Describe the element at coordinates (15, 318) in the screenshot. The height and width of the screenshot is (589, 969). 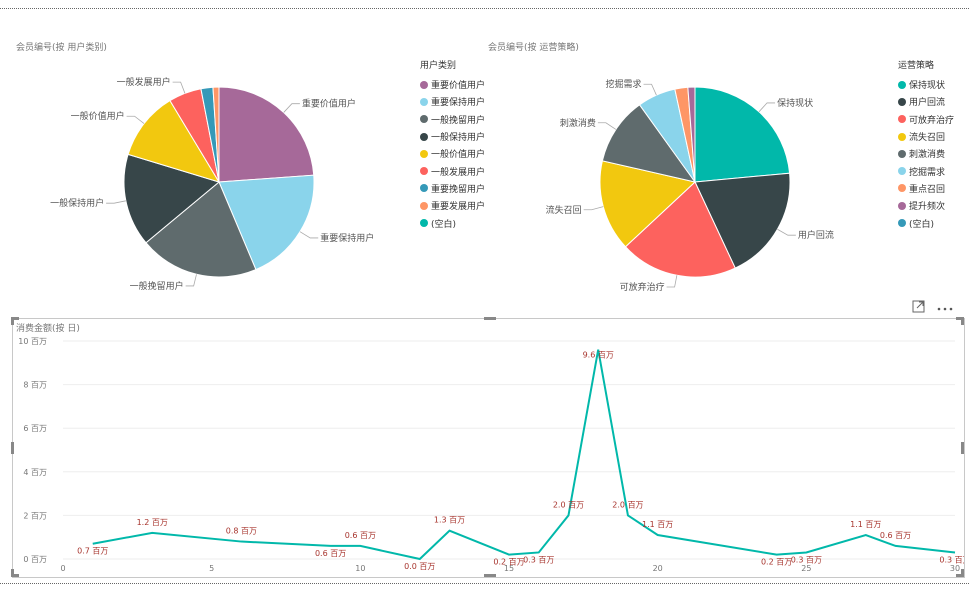
I see `resize-handle-tl` at that location.